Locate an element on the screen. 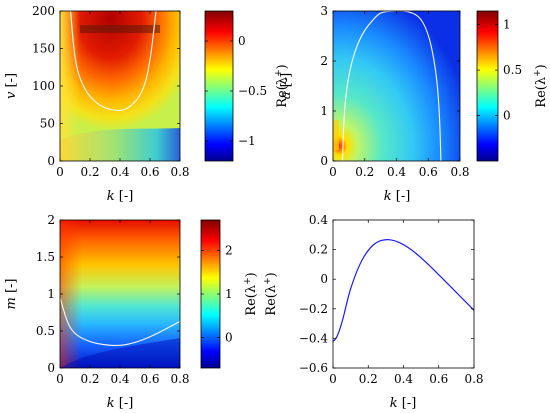 This screenshot has width=550, height=413. x-axis-label-2: k [-] is located at coordinates (397, 196).